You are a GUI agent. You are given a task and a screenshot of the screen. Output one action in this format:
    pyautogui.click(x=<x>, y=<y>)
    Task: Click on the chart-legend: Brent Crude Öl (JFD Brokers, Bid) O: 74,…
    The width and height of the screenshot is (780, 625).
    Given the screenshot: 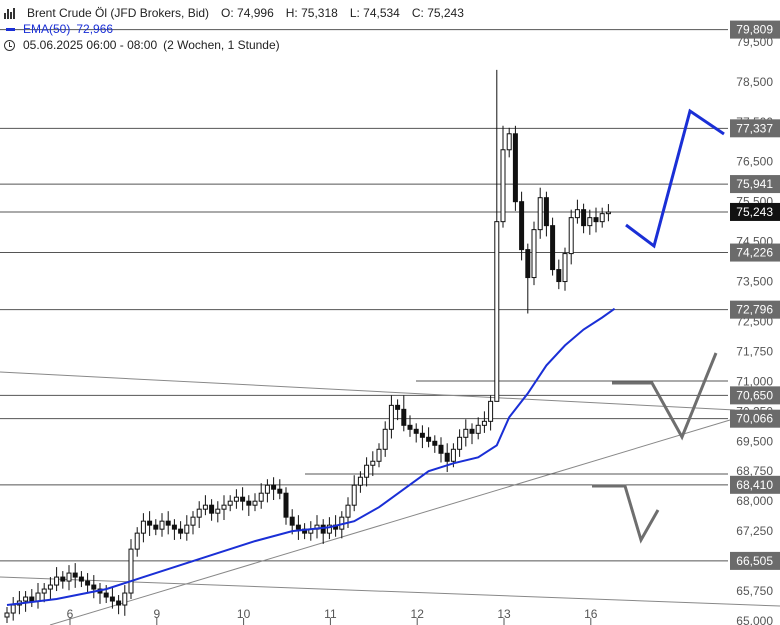 What is the action you would take?
    pyautogui.click(x=237, y=29)
    